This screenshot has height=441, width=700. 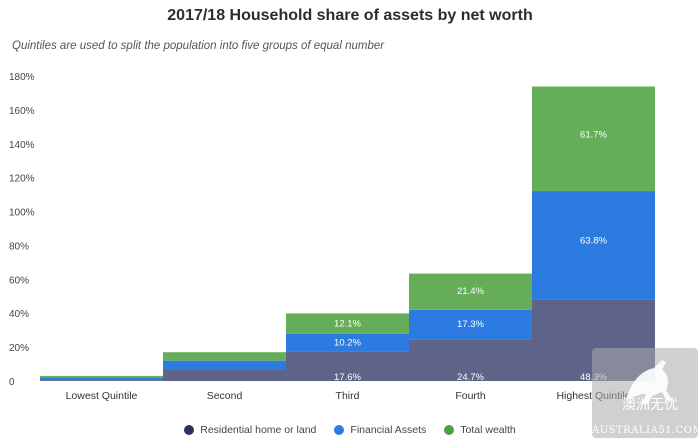 I want to click on x-category-label: Third, so click(x=348, y=396).